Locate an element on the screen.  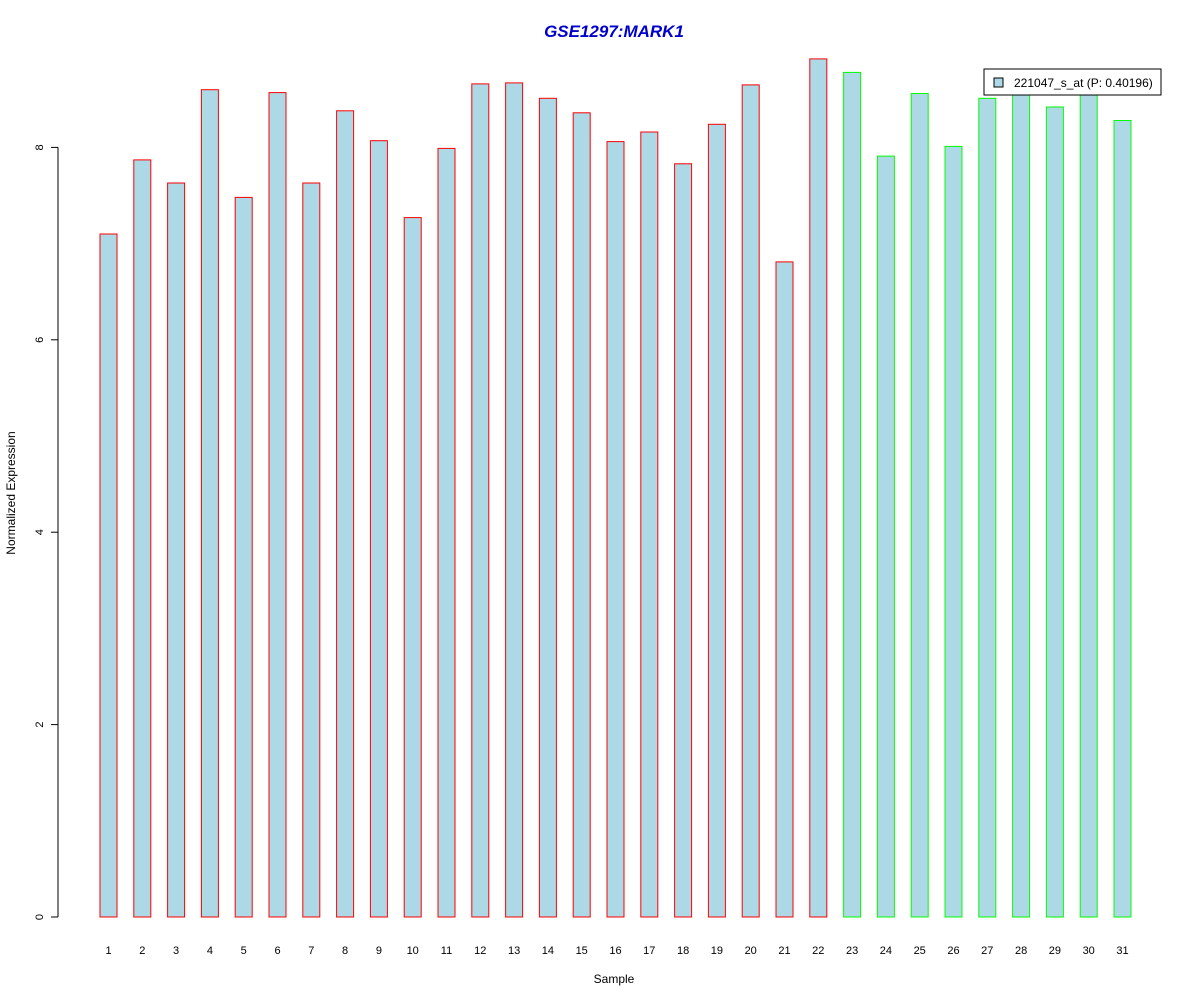
x-tick-label: 15 is located at coordinates (582, 951).